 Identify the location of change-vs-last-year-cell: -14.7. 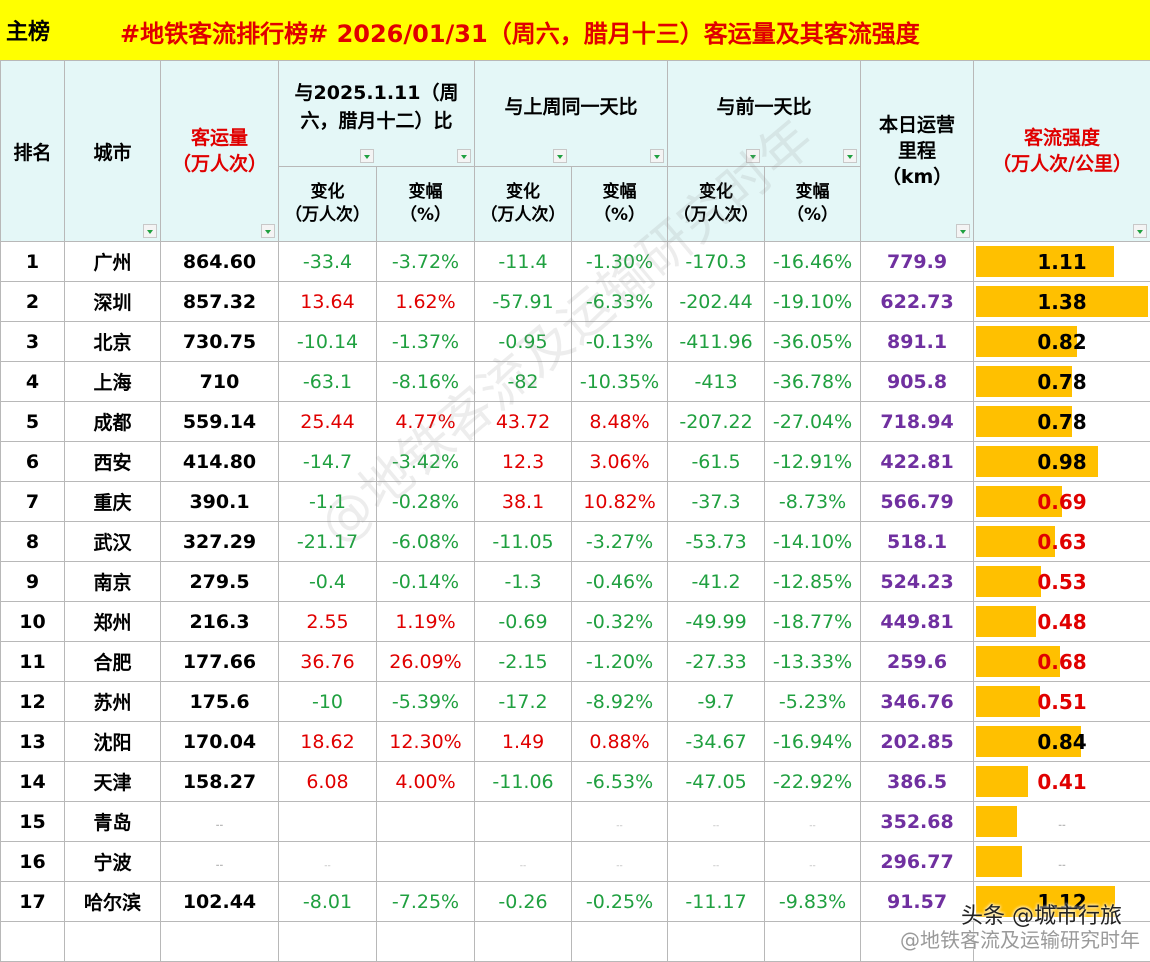
(328, 462).